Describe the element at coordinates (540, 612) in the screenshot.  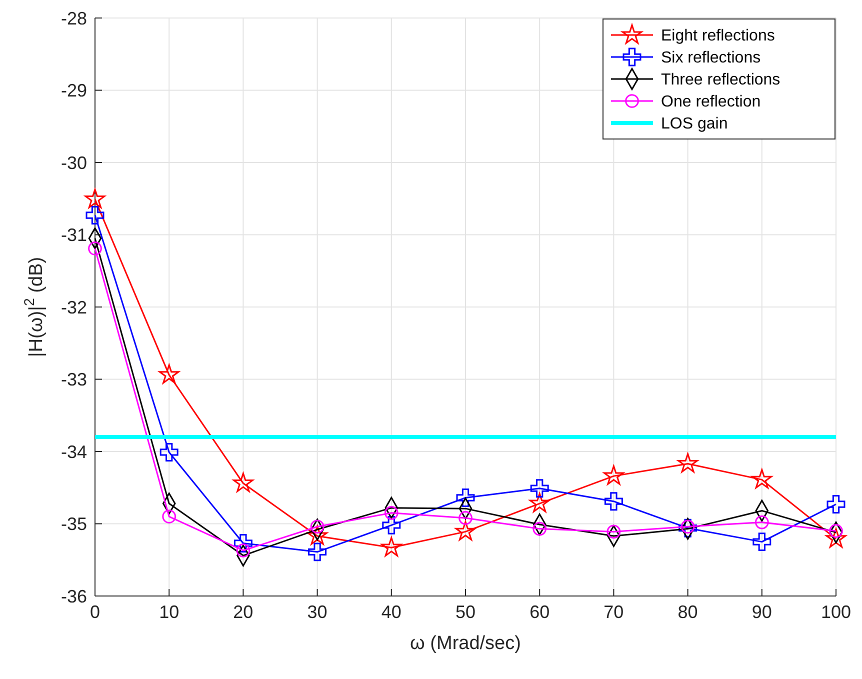
I see `x-tick-label: 60` at that location.